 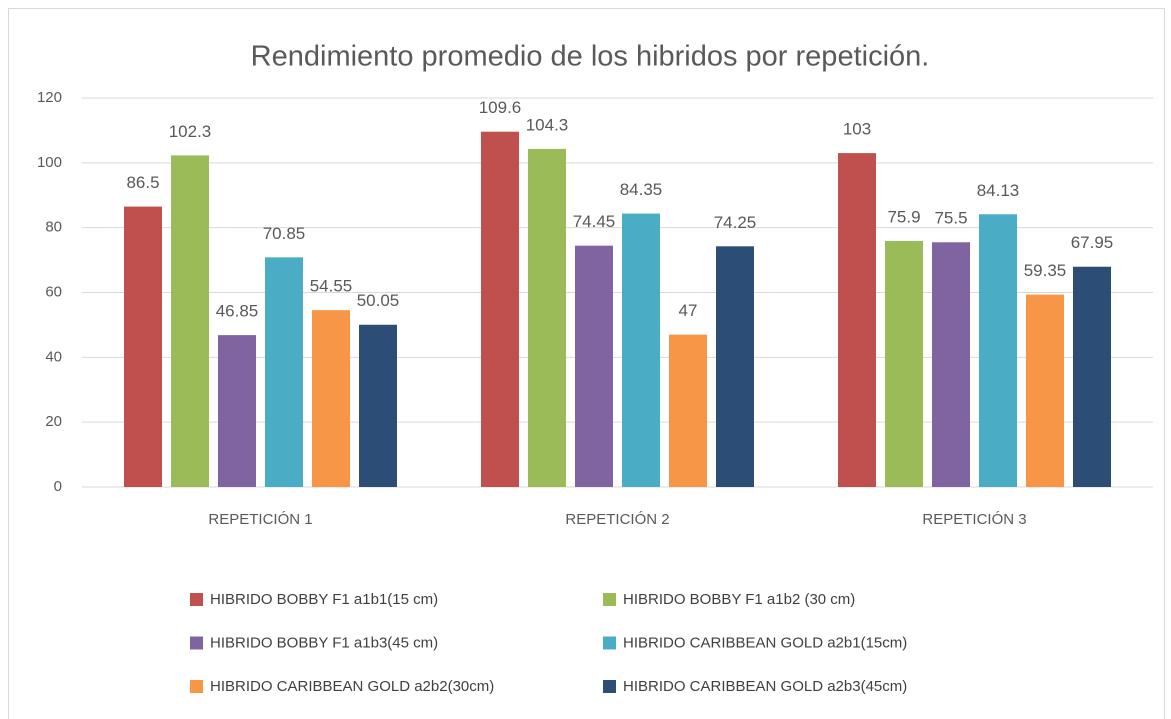 What do you see at coordinates (331, 286) in the screenshot?
I see `data-label: 54.55` at bounding box center [331, 286].